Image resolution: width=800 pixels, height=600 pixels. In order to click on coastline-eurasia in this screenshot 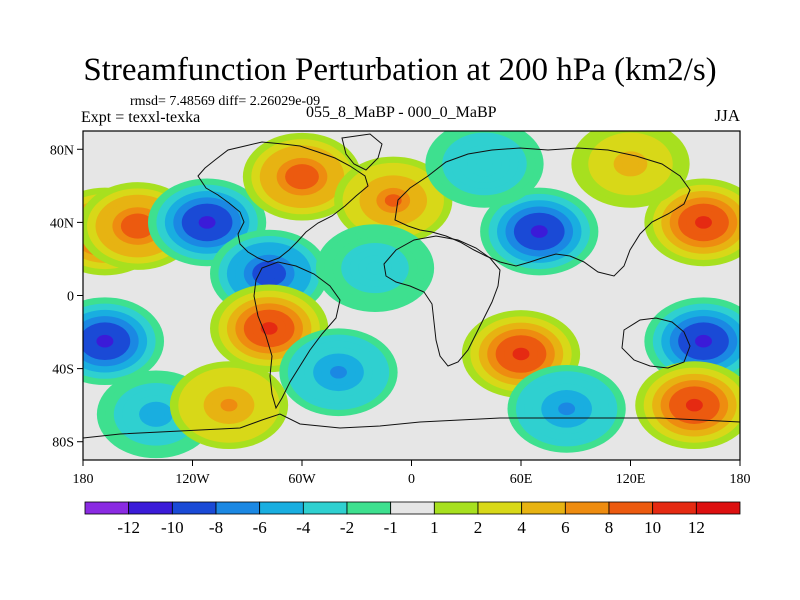, I will do `click(542, 212)`.